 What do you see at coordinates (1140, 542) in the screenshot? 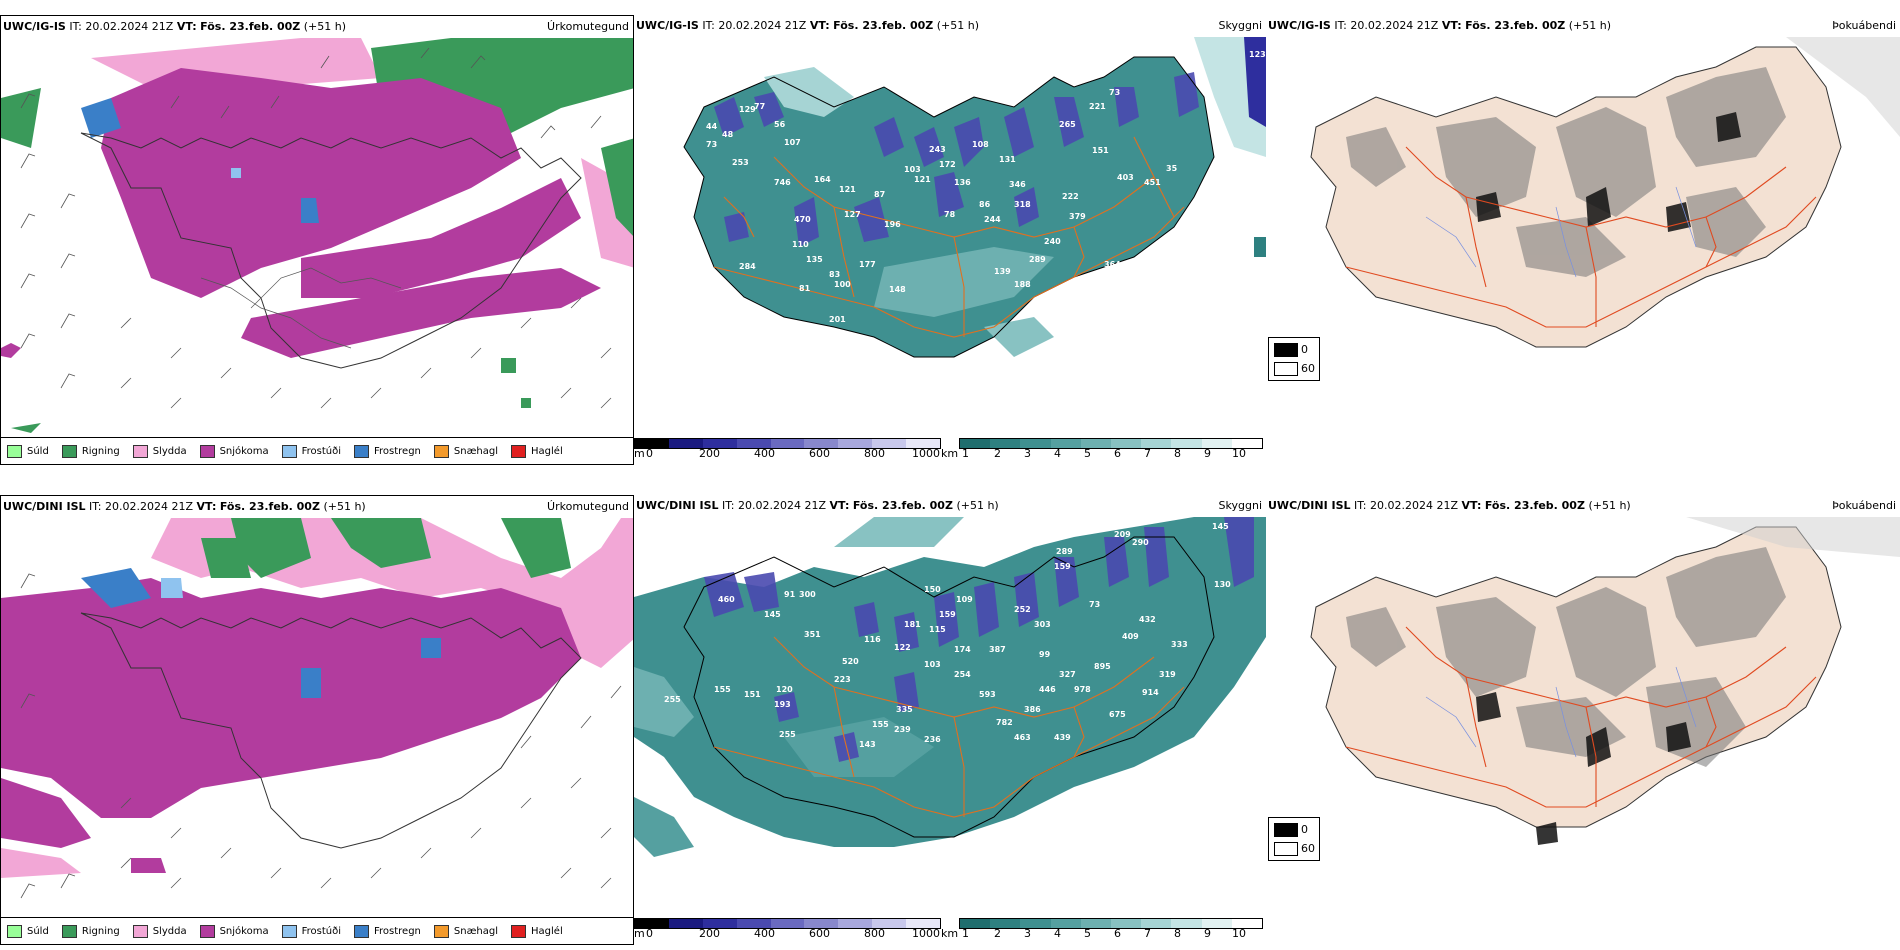
I see `vis-label: 290` at bounding box center [1140, 542].